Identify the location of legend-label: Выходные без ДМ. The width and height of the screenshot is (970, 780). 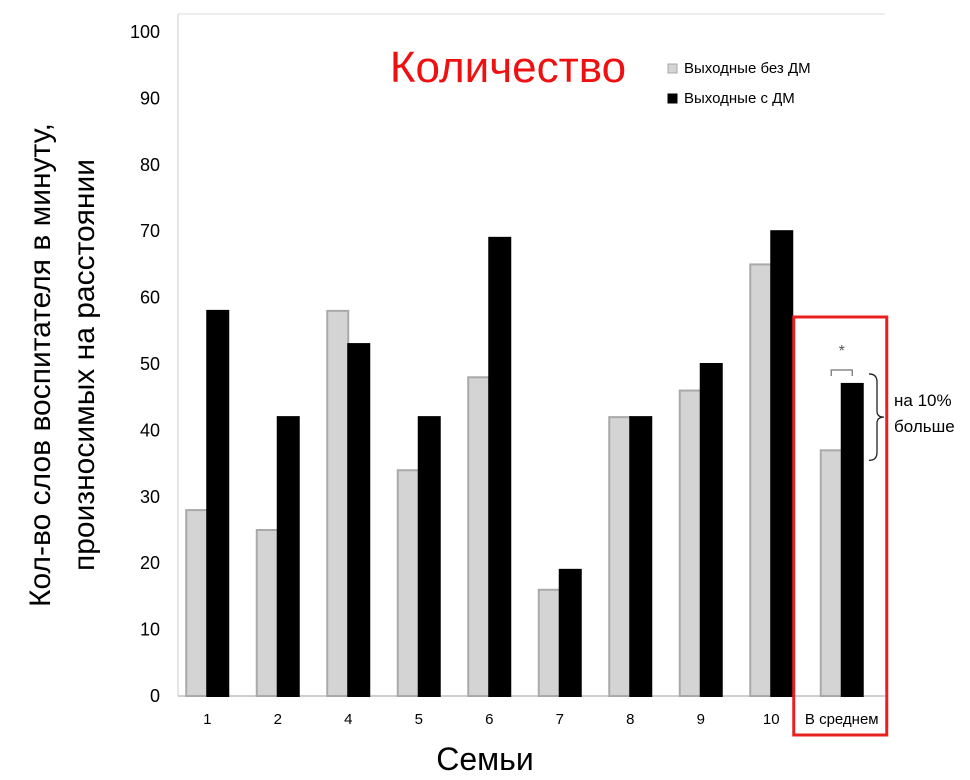
(747, 68).